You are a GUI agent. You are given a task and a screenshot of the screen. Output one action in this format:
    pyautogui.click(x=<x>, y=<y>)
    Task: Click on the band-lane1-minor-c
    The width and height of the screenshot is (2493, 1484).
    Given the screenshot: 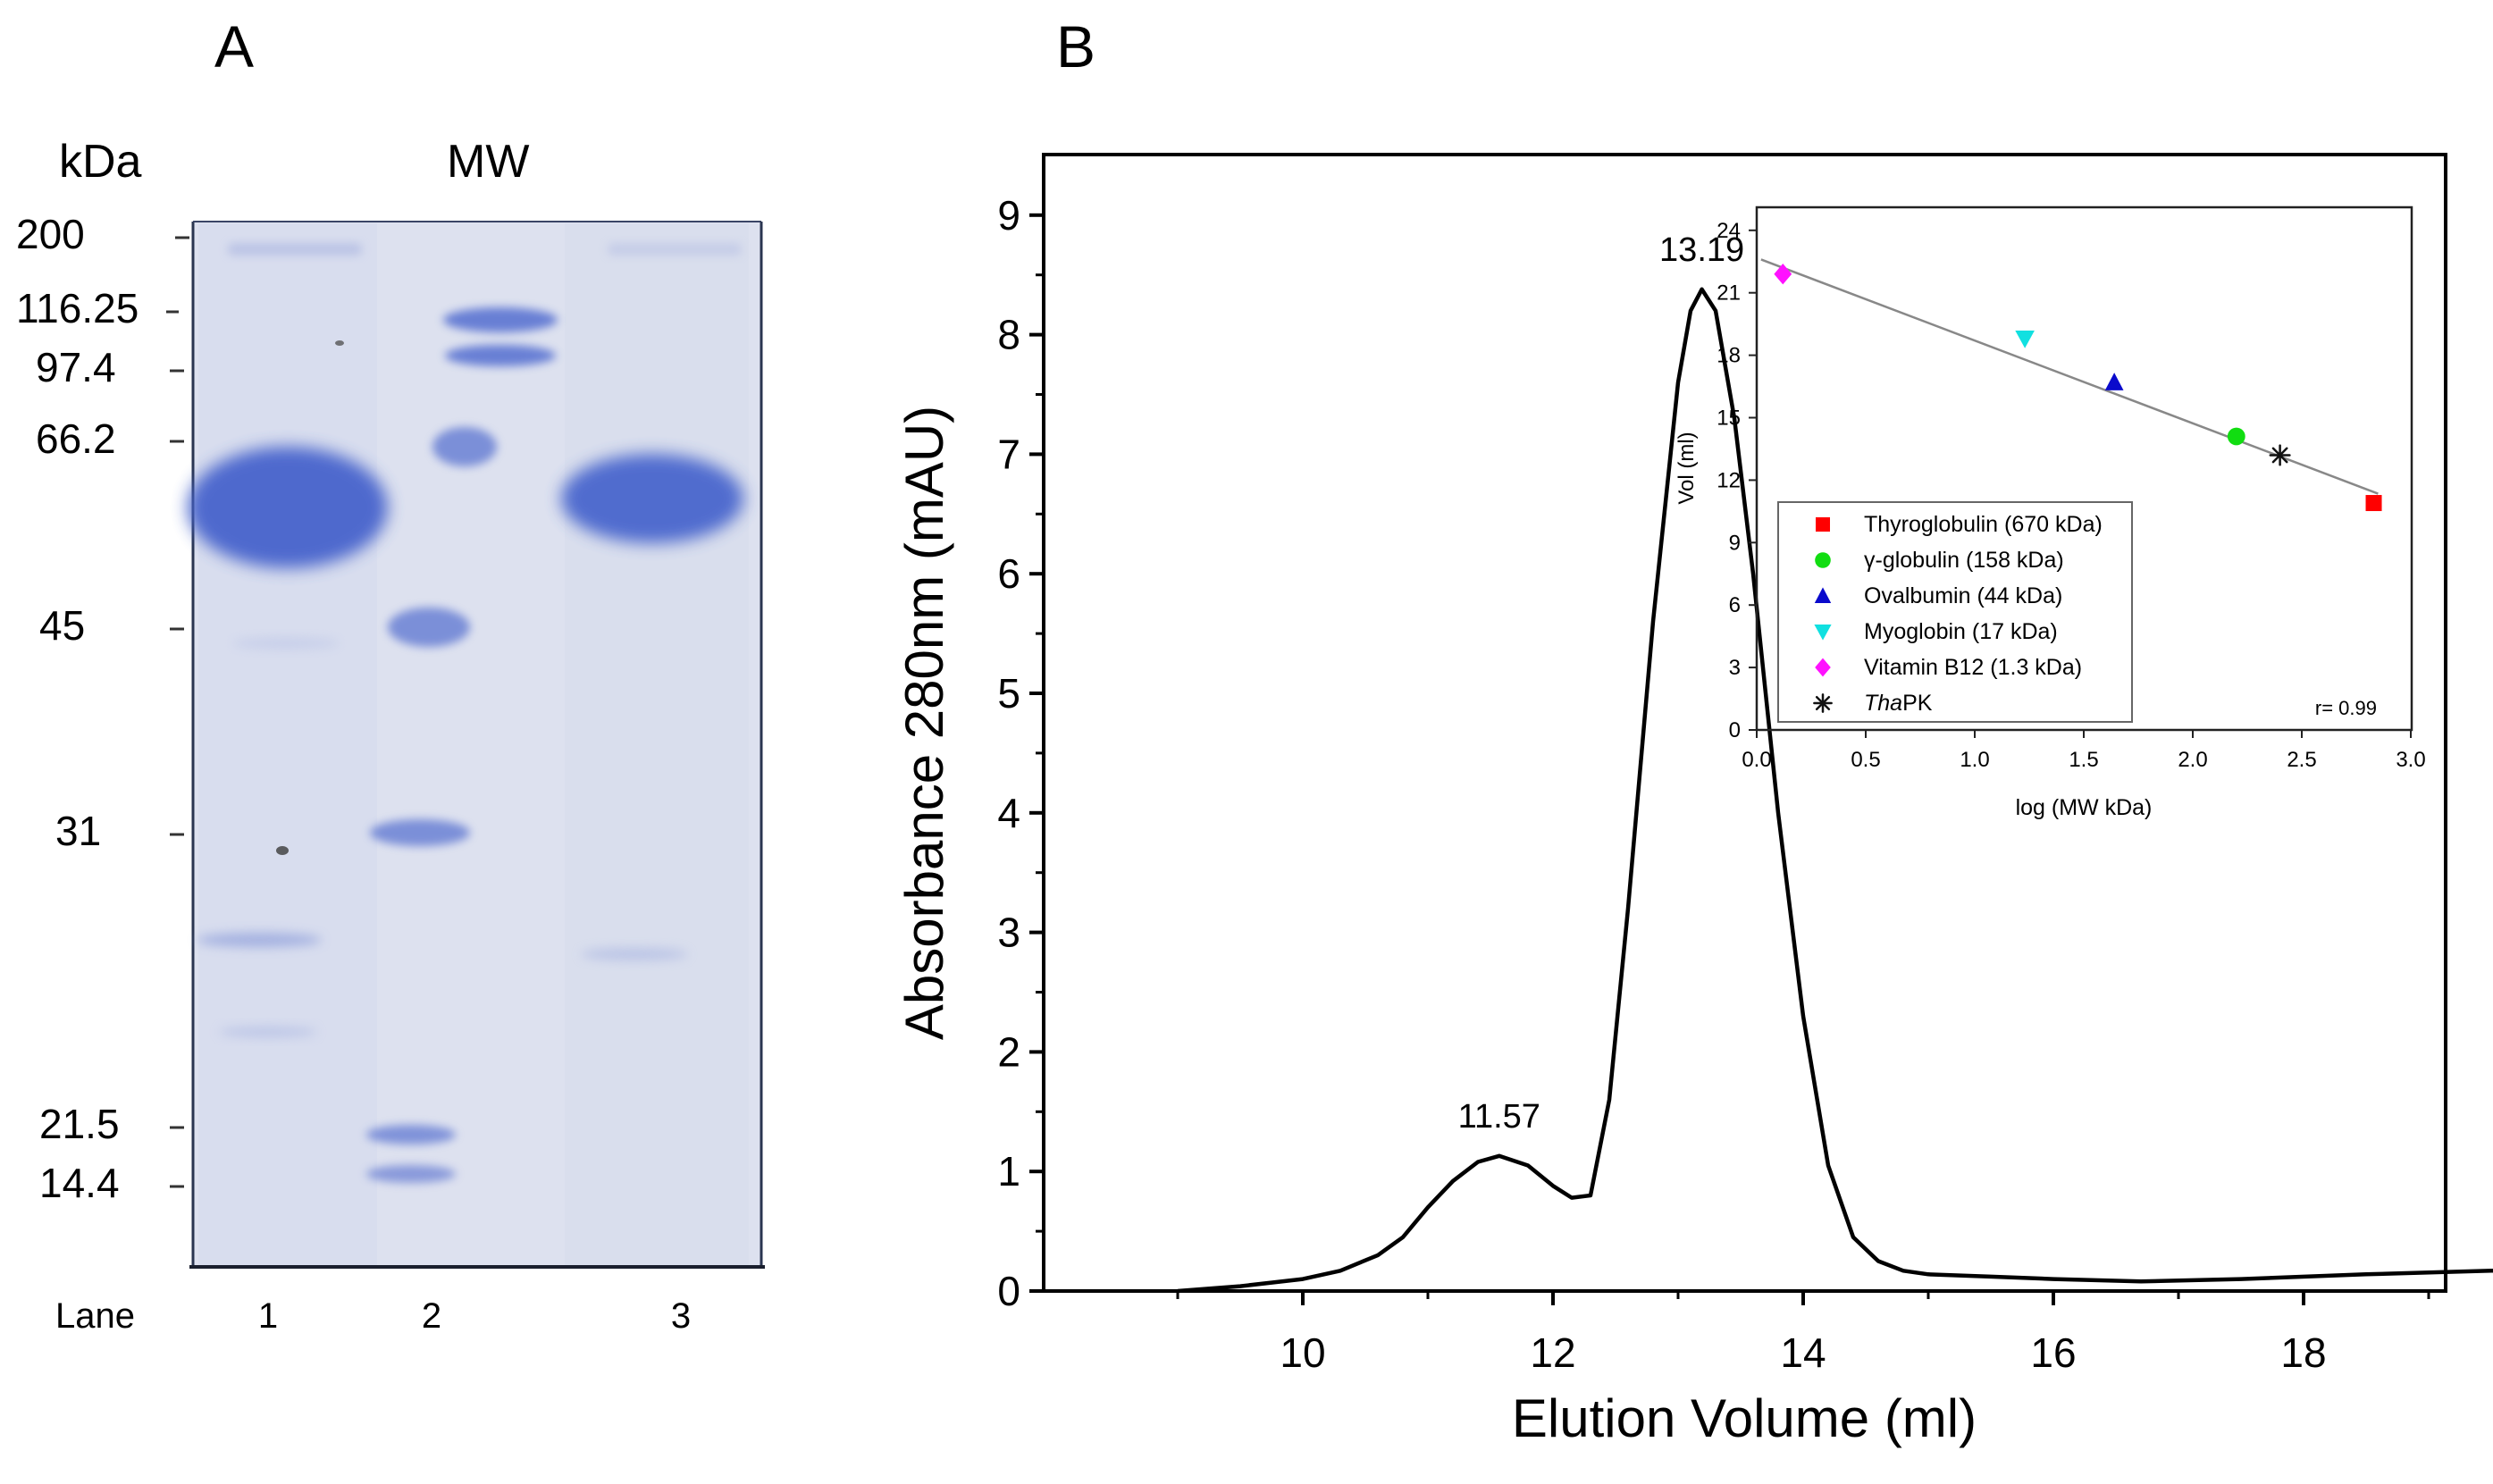 What is the action you would take?
    pyautogui.click(x=286, y=644)
    